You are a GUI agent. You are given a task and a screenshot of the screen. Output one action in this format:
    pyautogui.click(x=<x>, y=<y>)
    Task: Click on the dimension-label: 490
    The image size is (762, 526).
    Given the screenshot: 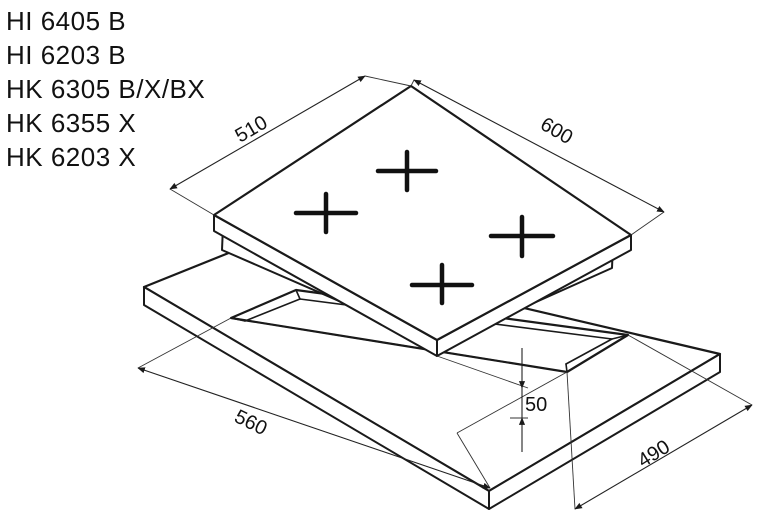 What is the action you would take?
    pyautogui.click(x=654, y=454)
    